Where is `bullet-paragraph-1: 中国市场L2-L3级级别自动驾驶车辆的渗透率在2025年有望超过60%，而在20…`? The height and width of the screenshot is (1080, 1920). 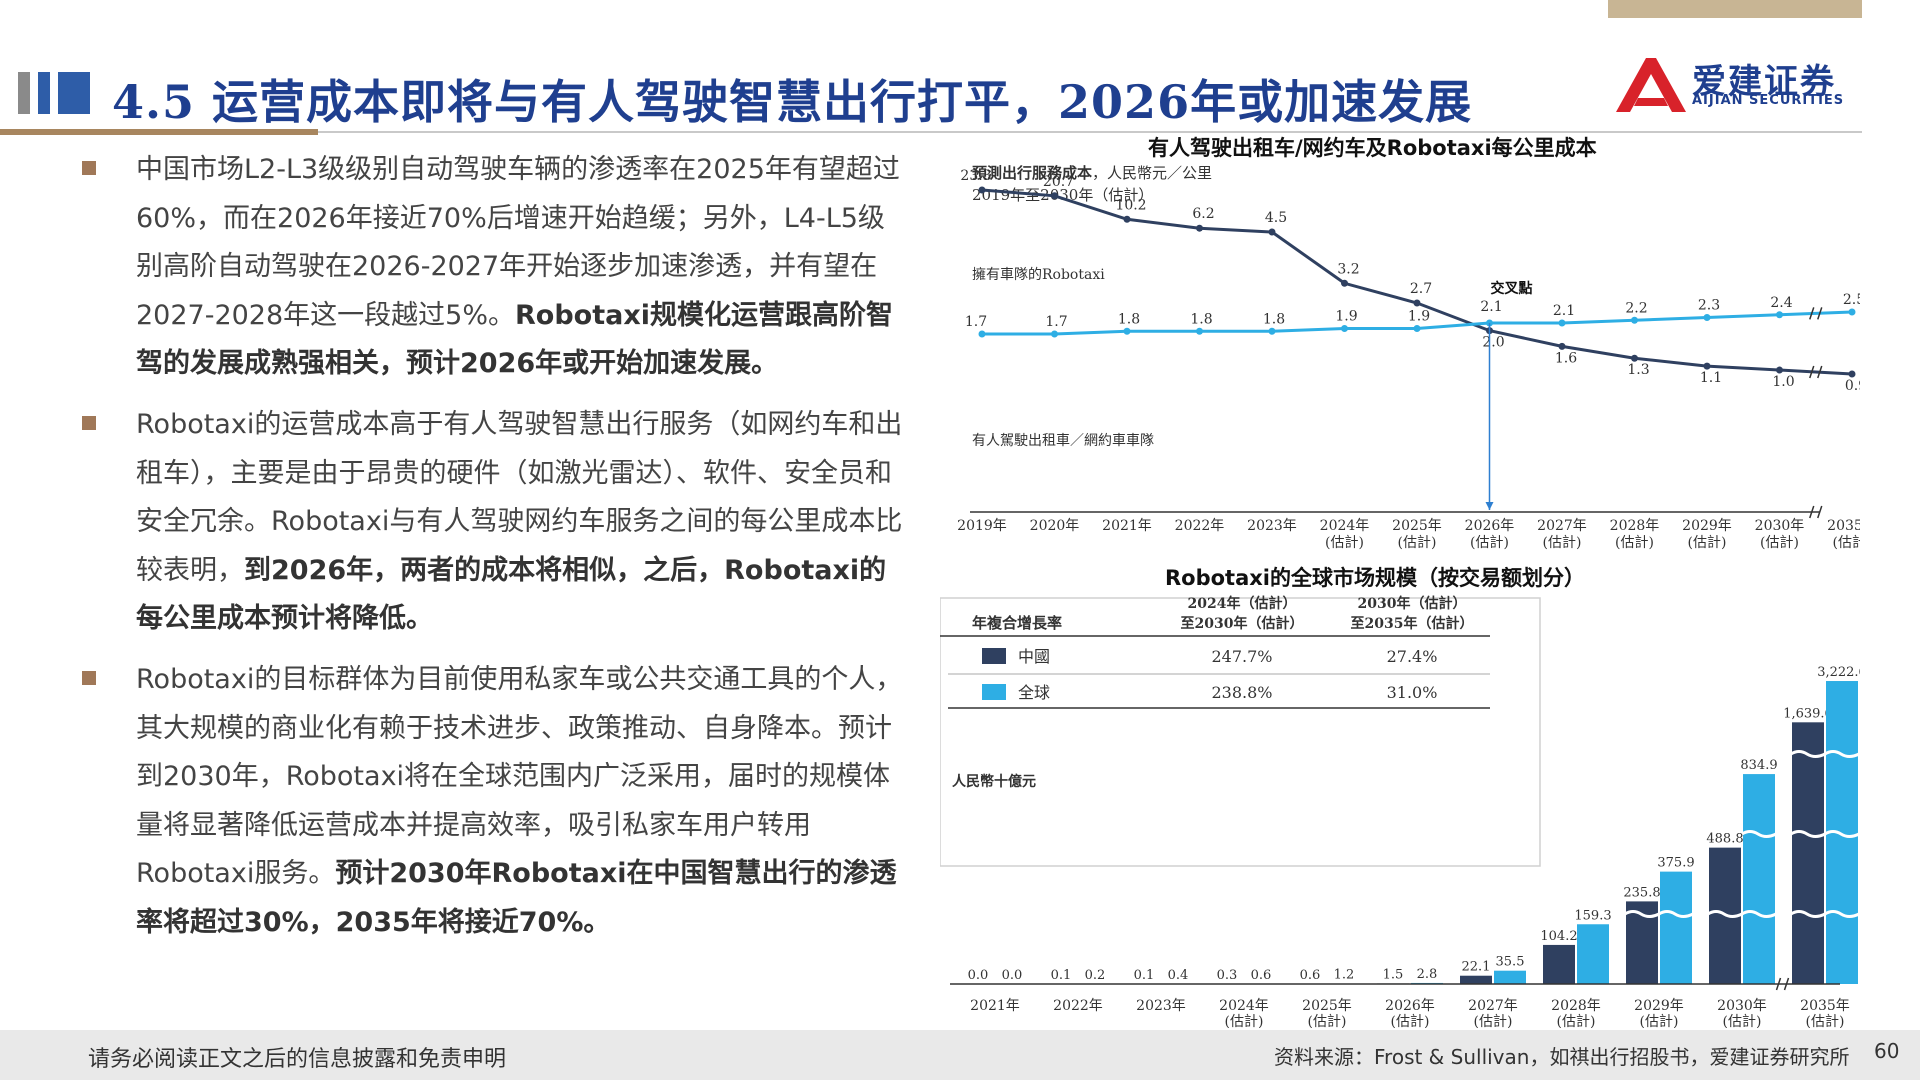 bullet-paragraph-1: 中国市场L2-L3级级别自动驾驶车辆的渗透率在2025年有望超过60%，而在20… is located at coordinates (521, 267).